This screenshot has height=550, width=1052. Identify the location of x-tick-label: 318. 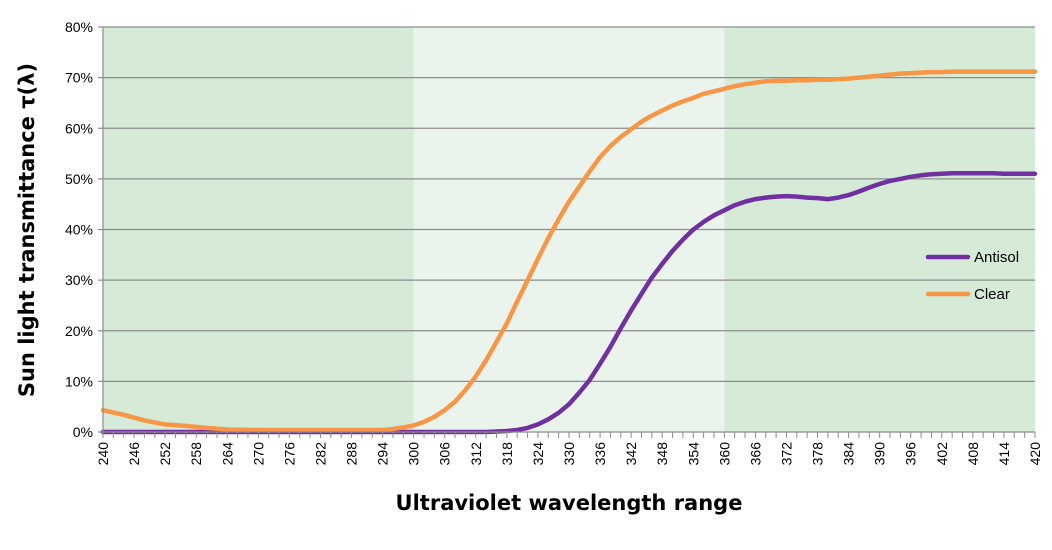
(507, 454).